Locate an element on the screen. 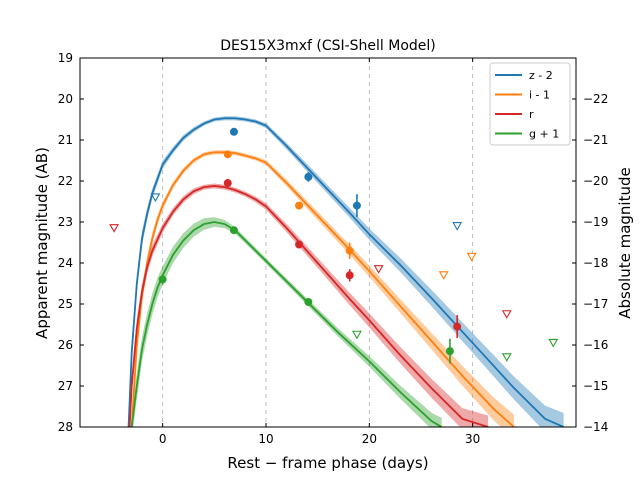 The height and width of the screenshot is (480, 640). x-tick-label: 30 is located at coordinates (472, 439).